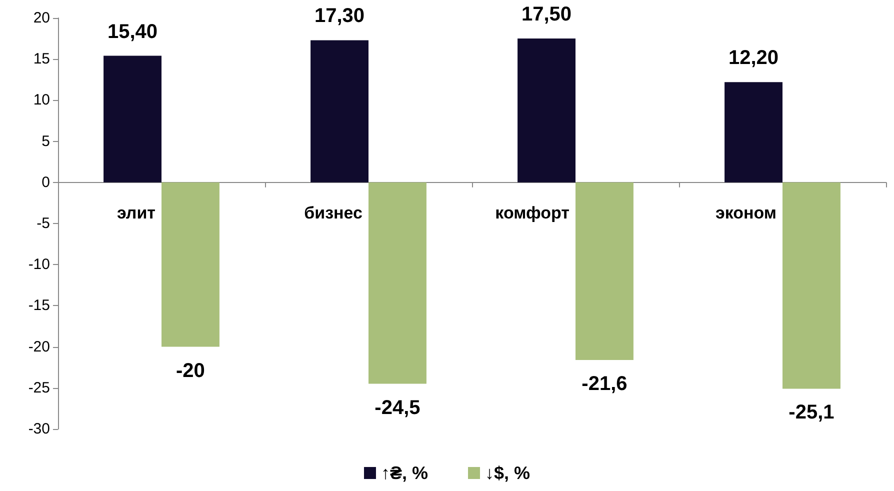  What do you see at coordinates (39, 347) in the screenshot?
I see `y-tick-label: -20` at bounding box center [39, 347].